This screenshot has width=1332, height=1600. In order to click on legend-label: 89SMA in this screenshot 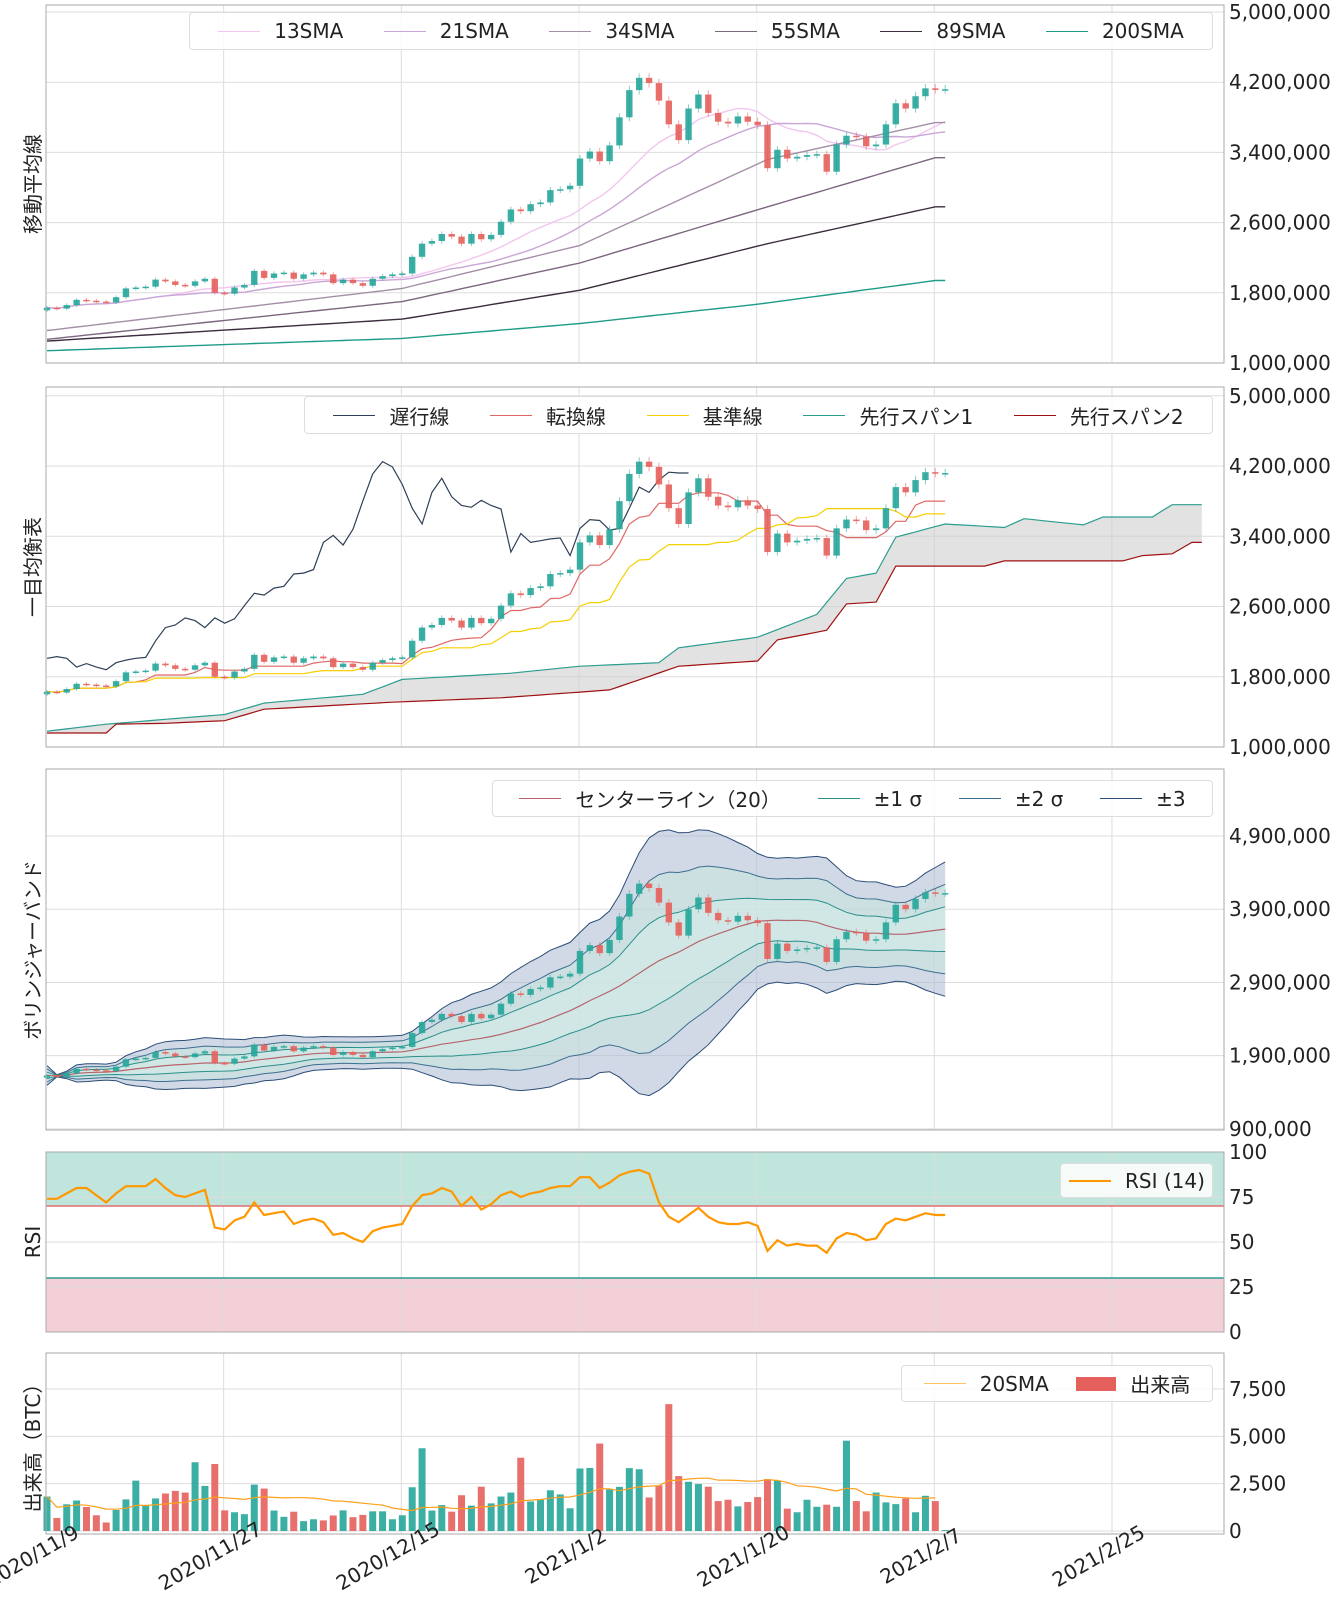, I will do `click(971, 31)`.